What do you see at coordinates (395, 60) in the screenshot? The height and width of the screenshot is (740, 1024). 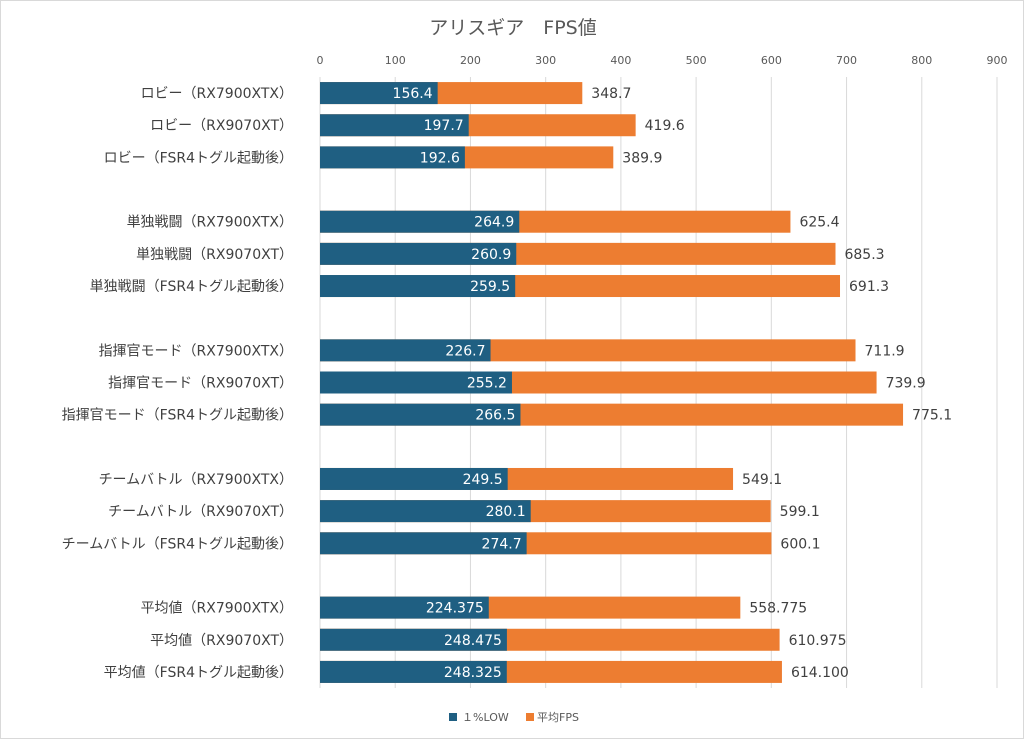 I see `x-tick-label: 100` at bounding box center [395, 60].